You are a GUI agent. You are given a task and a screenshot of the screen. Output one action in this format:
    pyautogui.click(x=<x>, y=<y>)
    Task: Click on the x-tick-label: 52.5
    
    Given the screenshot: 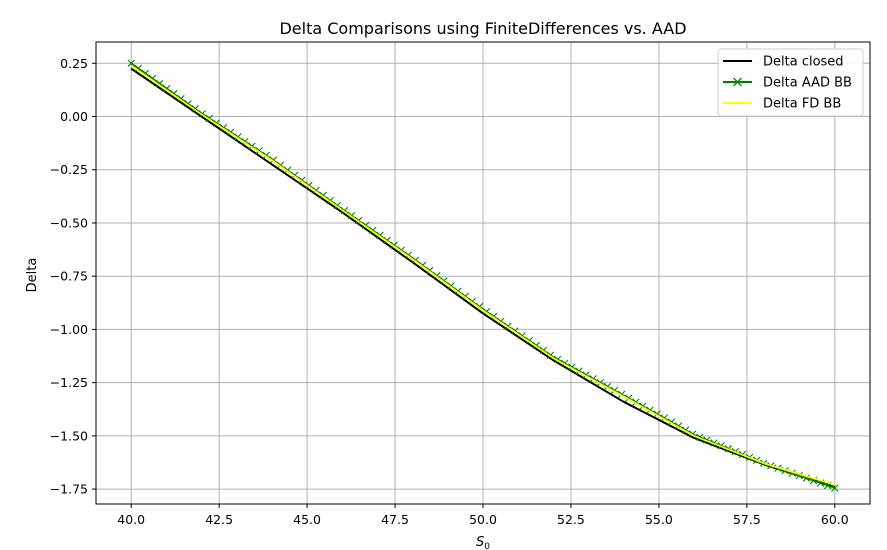 What is the action you would take?
    pyautogui.click(x=571, y=519)
    